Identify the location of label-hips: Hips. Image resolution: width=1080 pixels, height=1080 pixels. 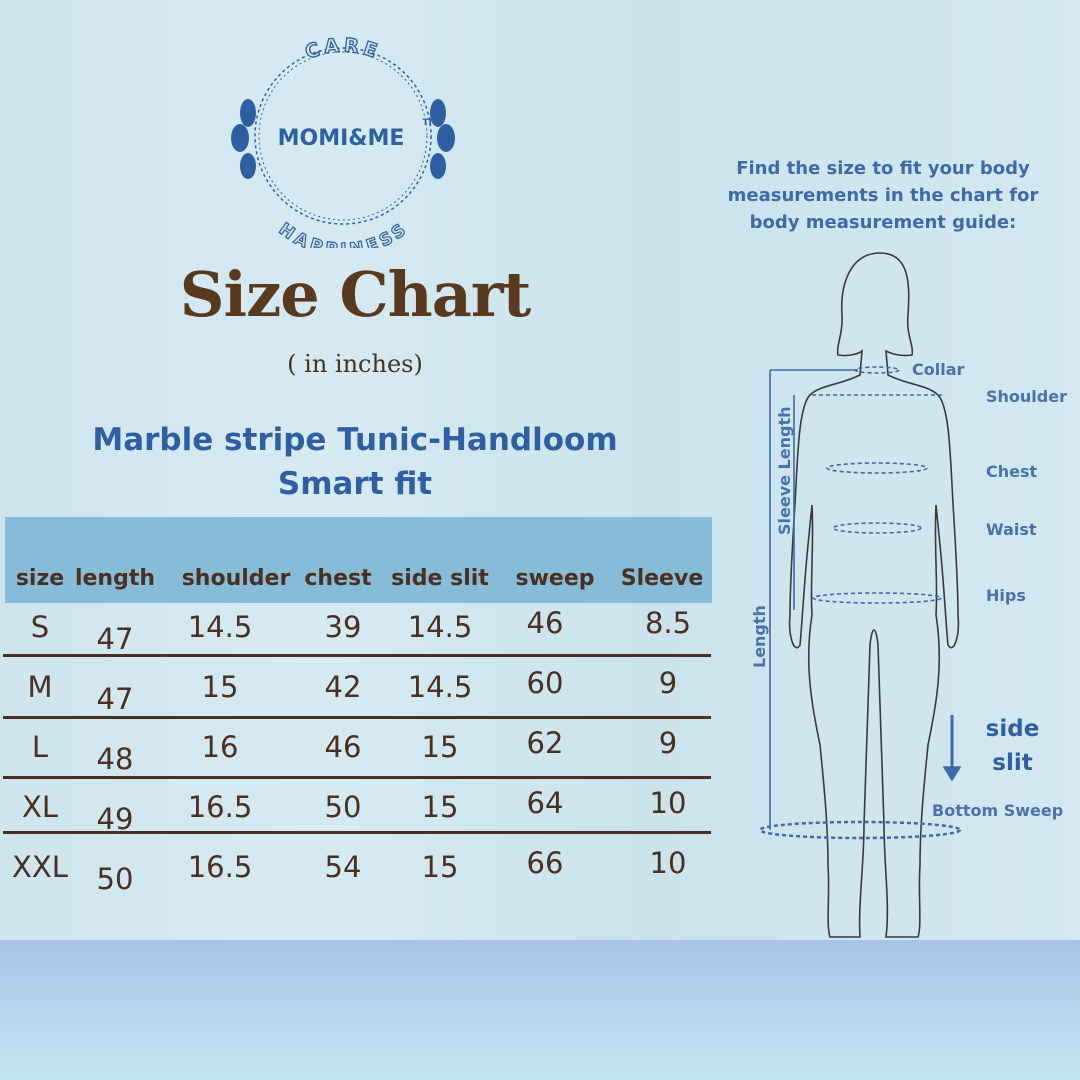
(1006, 595).